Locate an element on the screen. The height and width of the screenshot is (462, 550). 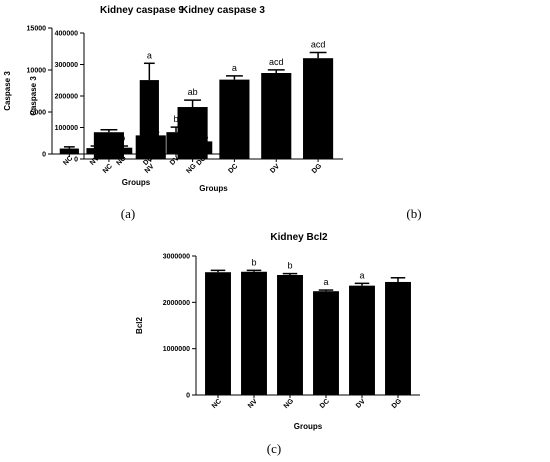
y-tick-label: 100000 is located at coordinates (66, 128).